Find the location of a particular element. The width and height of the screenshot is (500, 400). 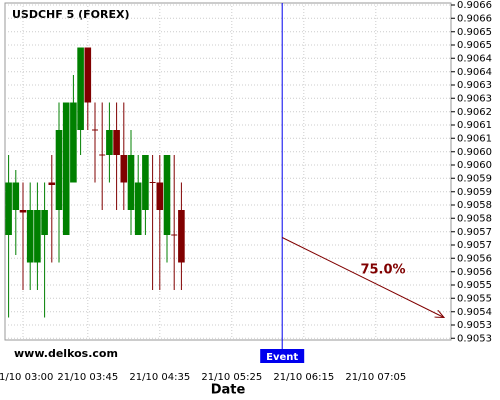

prediction-arrow is located at coordinates (362, 277).